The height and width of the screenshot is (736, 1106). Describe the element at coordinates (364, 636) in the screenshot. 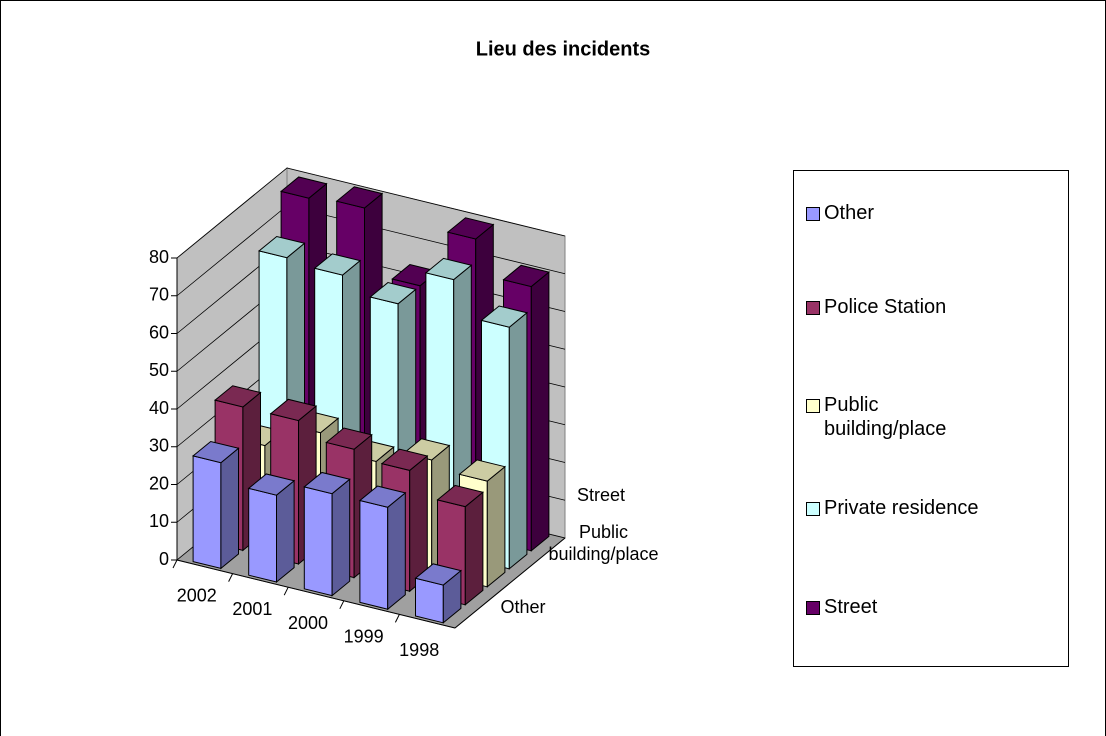

I see `x-tick-label: 1999` at that location.